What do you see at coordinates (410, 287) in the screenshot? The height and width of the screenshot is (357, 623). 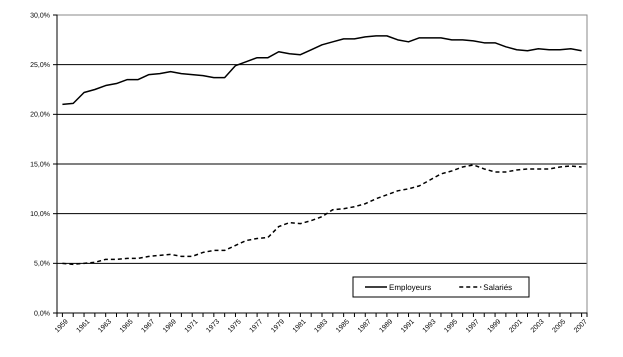 I see `legend-label: Employeurs` at bounding box center [410, 287].